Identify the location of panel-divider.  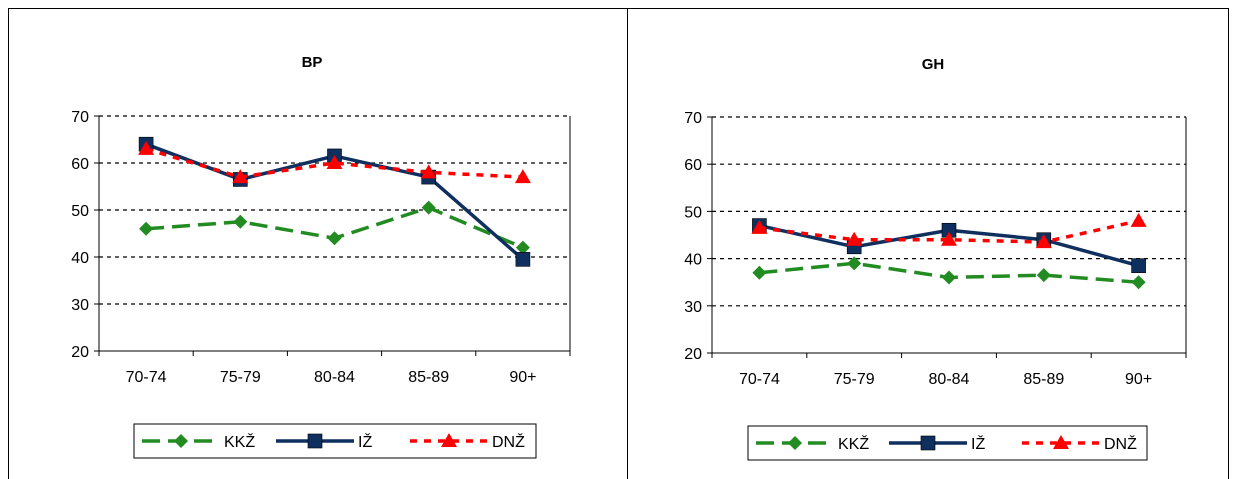
(627, 243).